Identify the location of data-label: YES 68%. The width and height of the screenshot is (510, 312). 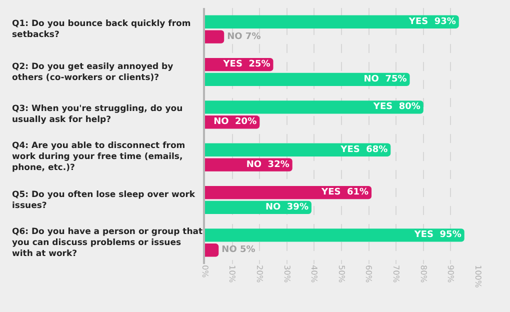
(364, 149).